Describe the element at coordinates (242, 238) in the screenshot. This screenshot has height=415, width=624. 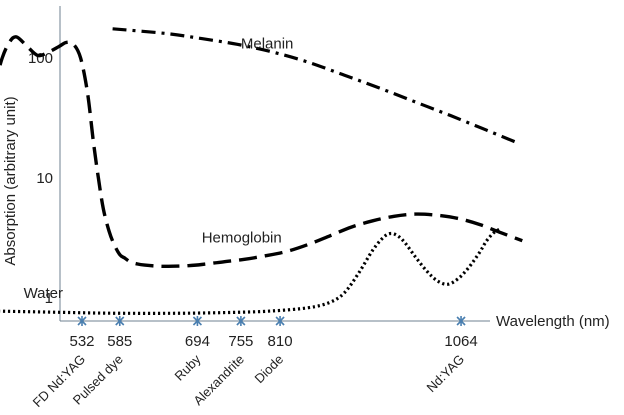
I see `series-label-hemoglobin: Hemoglobin` at that location.